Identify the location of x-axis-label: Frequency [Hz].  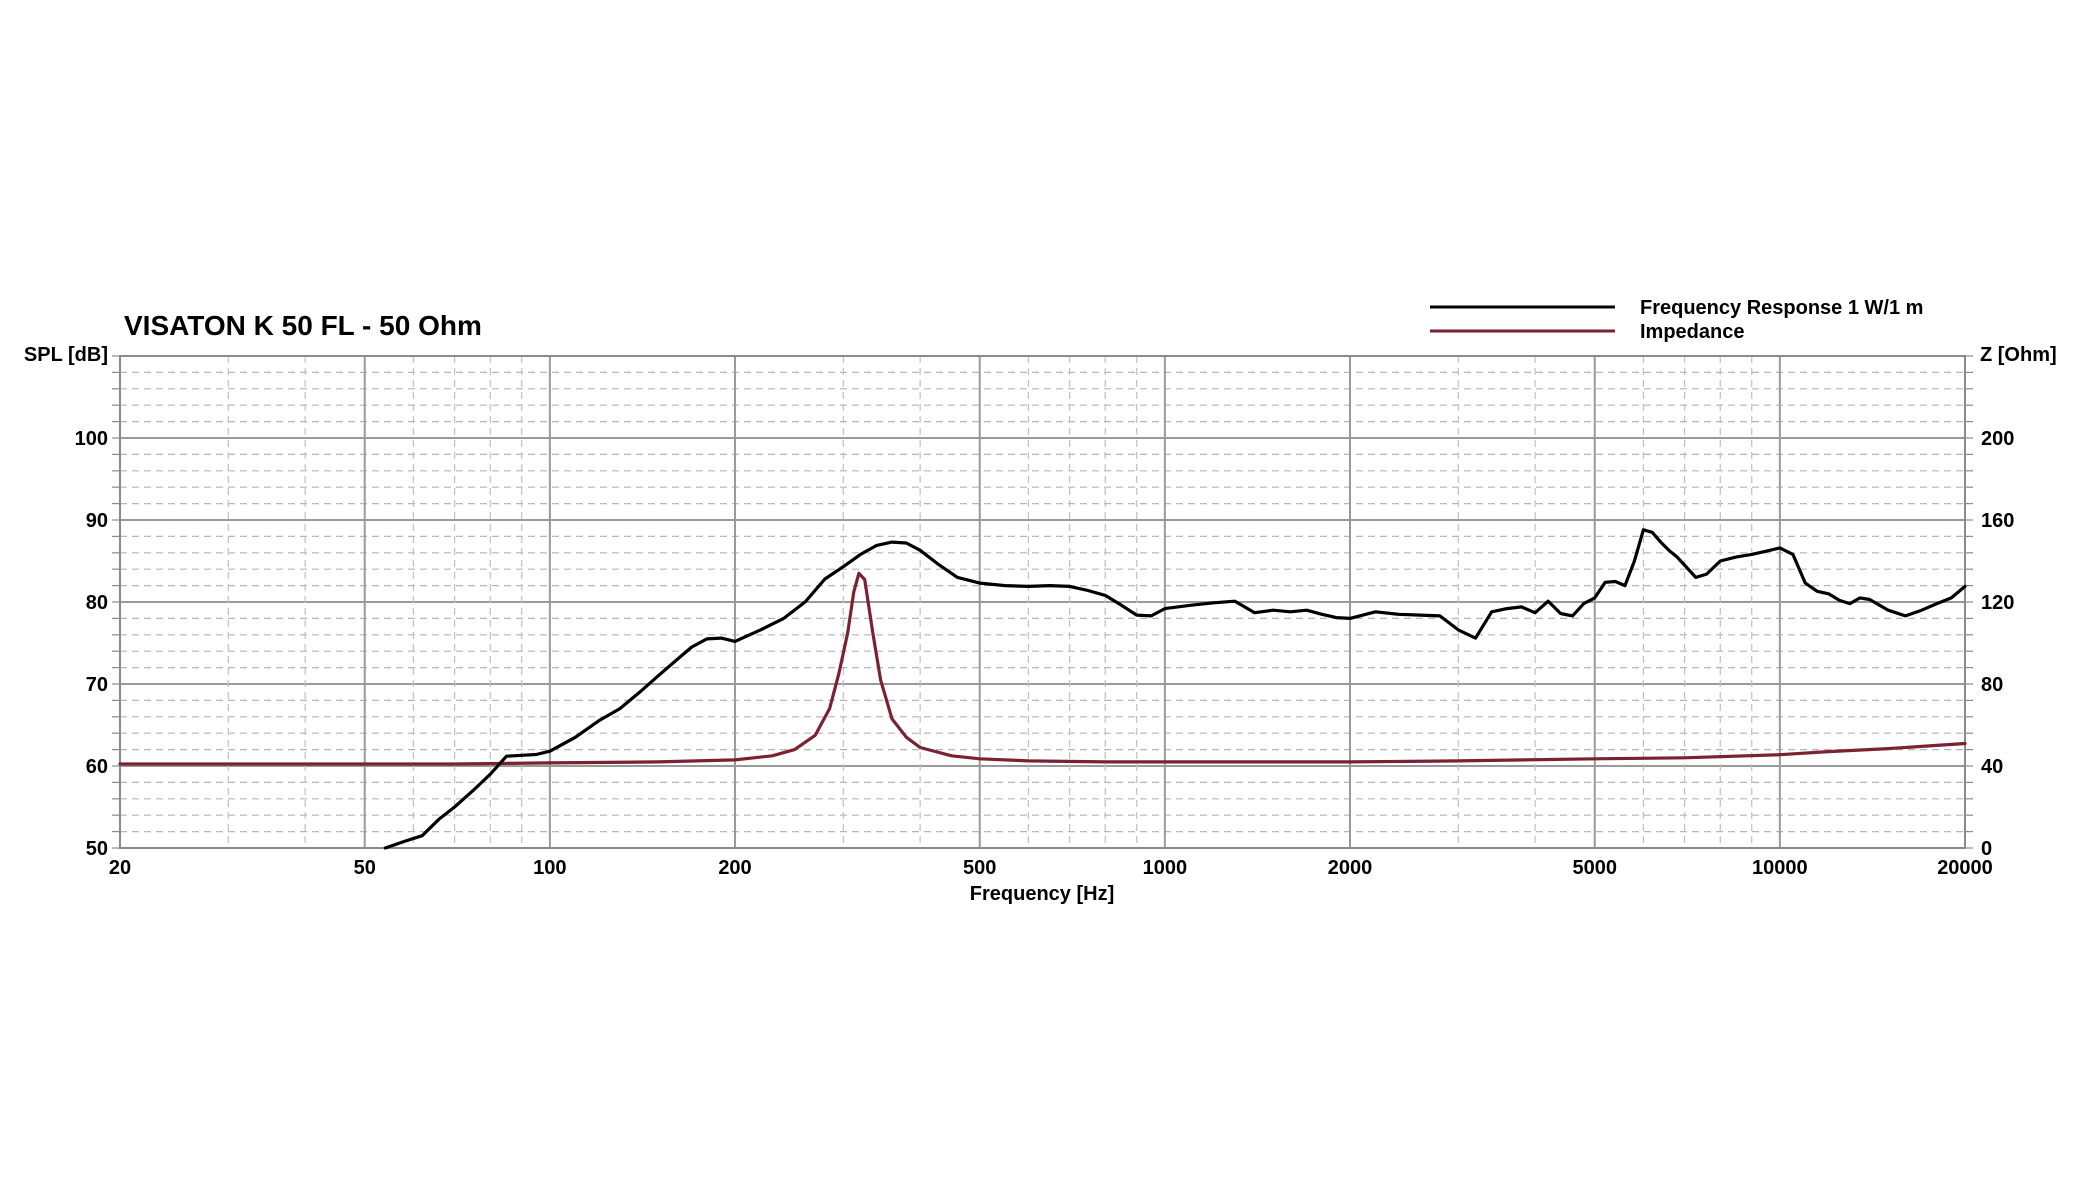
(1042, 894).